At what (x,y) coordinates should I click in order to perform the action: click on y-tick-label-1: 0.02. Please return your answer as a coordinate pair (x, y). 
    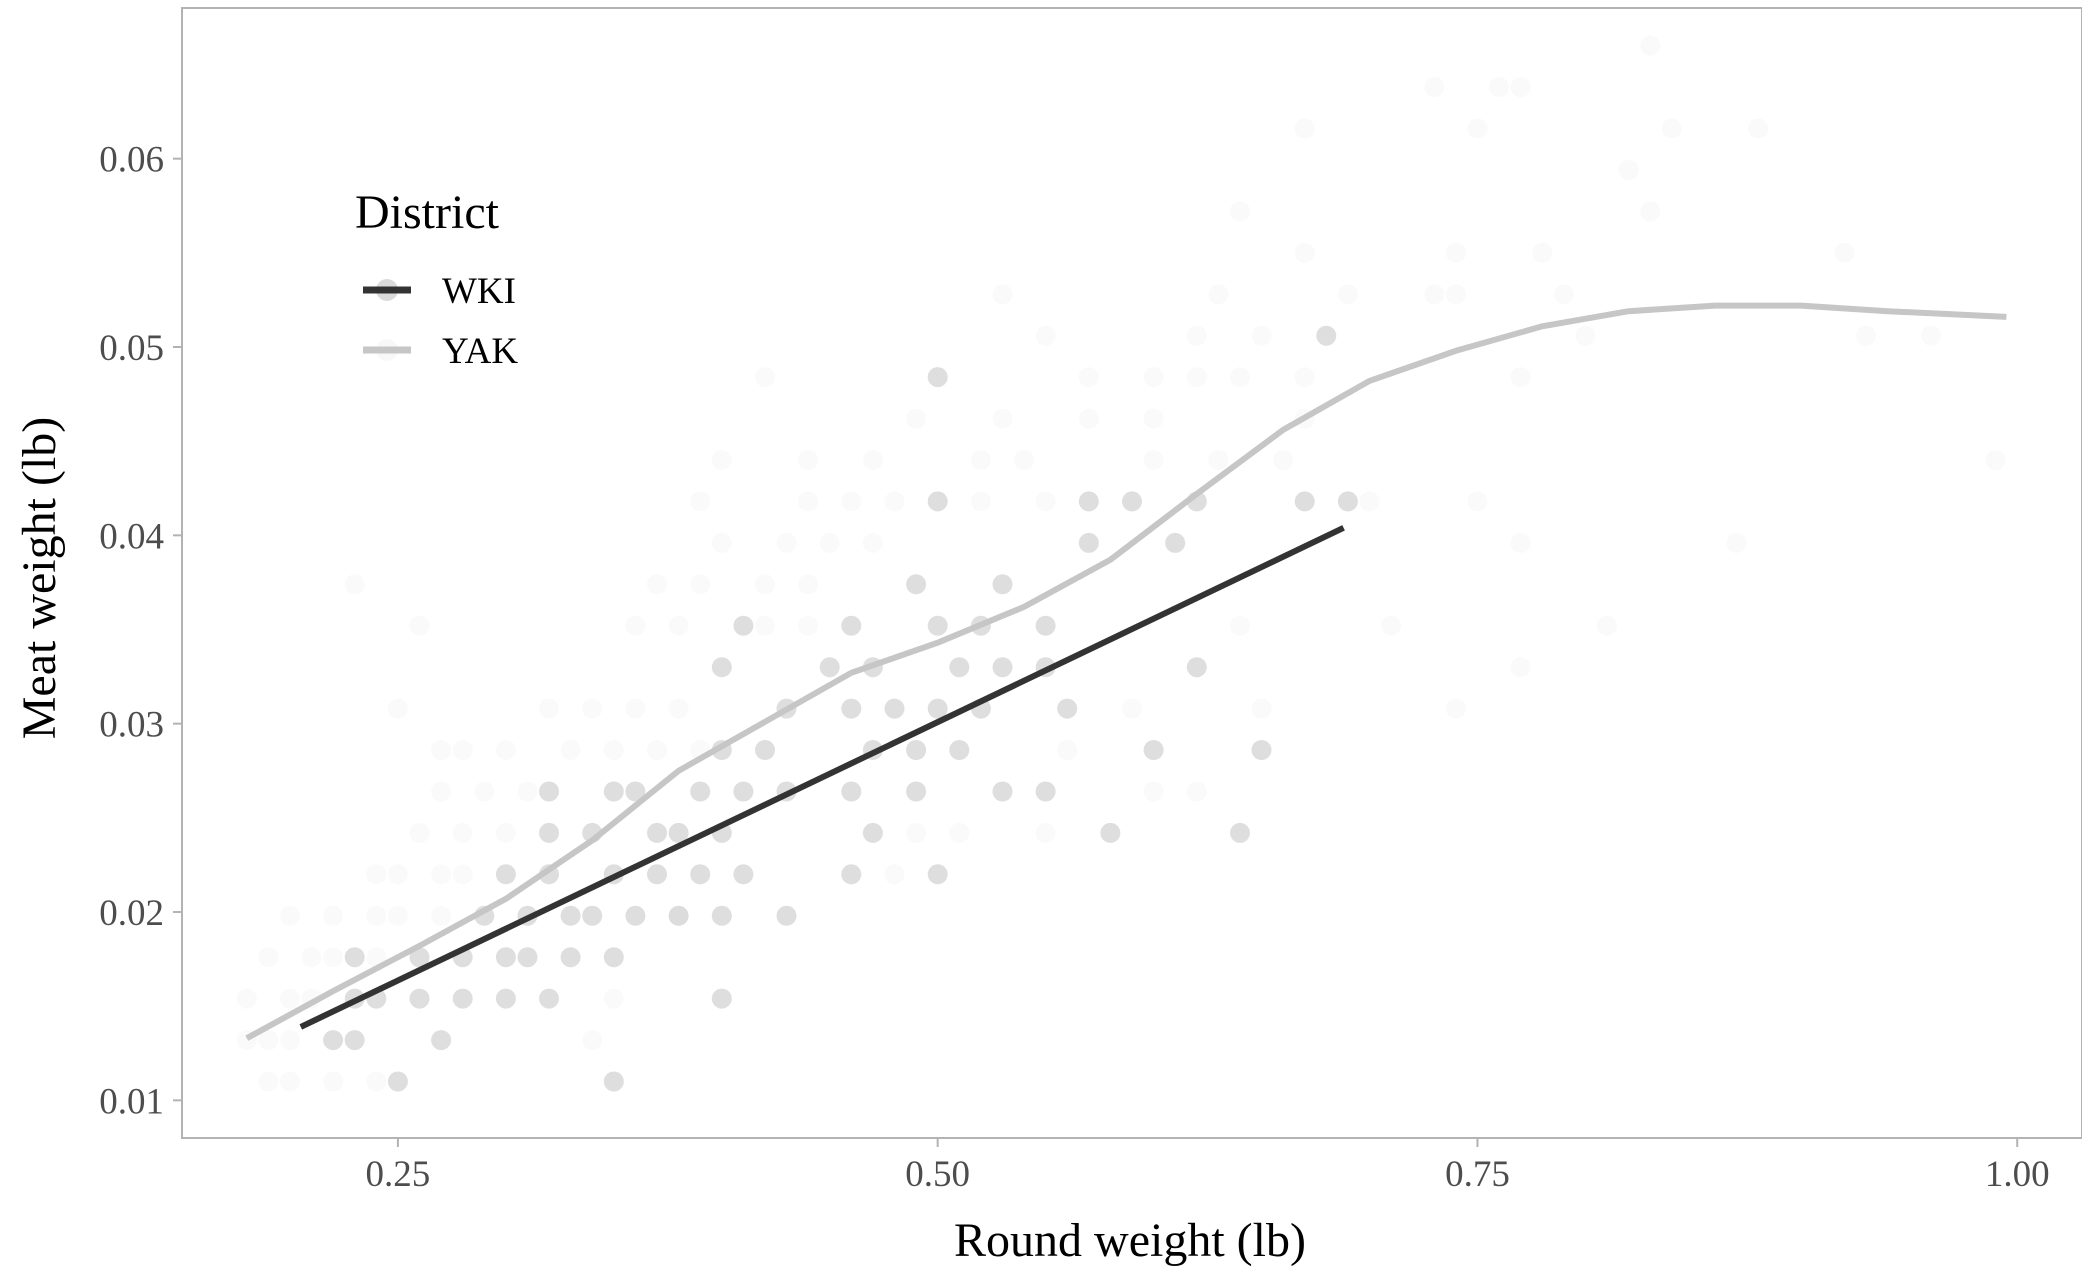
    Looking at the image, I should click on (131, 913).